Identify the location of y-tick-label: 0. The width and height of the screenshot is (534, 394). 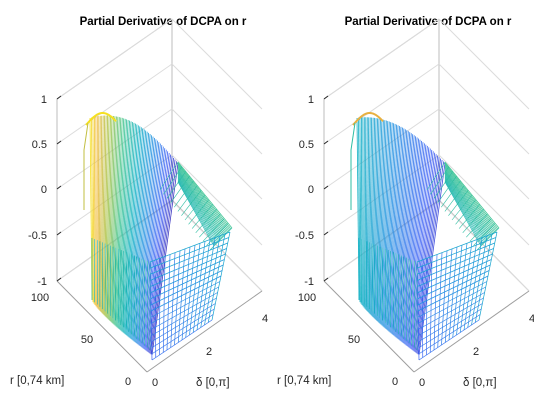
(395, 382).